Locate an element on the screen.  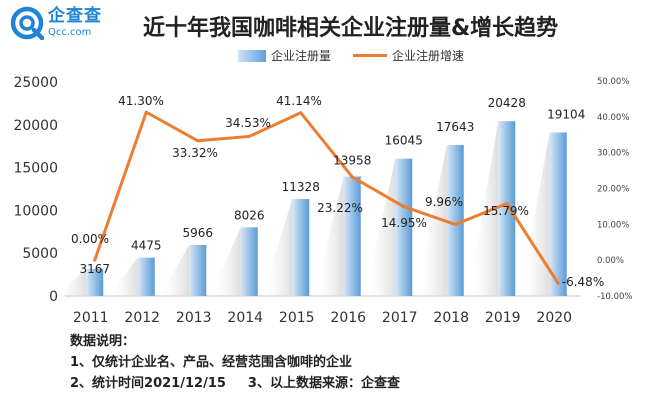
bar-value-label: 5966 is located at coordinates (197, 233).